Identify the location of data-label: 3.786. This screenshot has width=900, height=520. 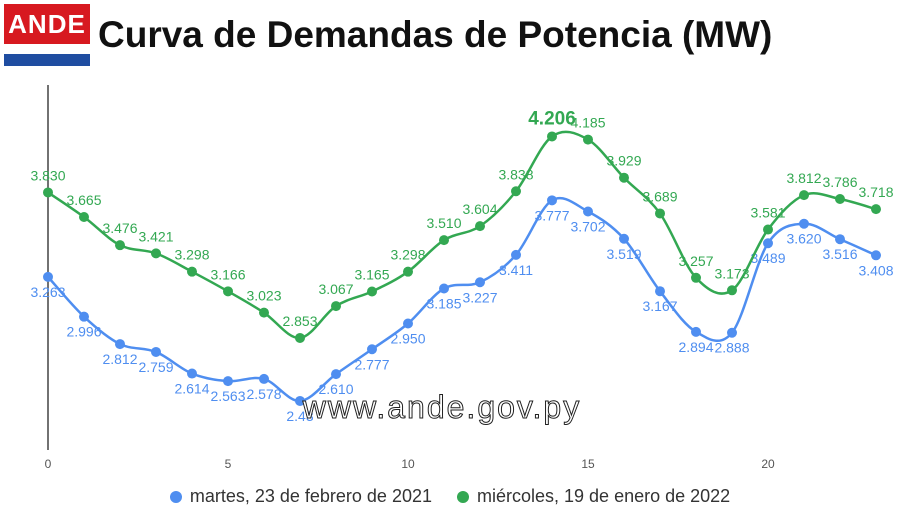
(839, 182).